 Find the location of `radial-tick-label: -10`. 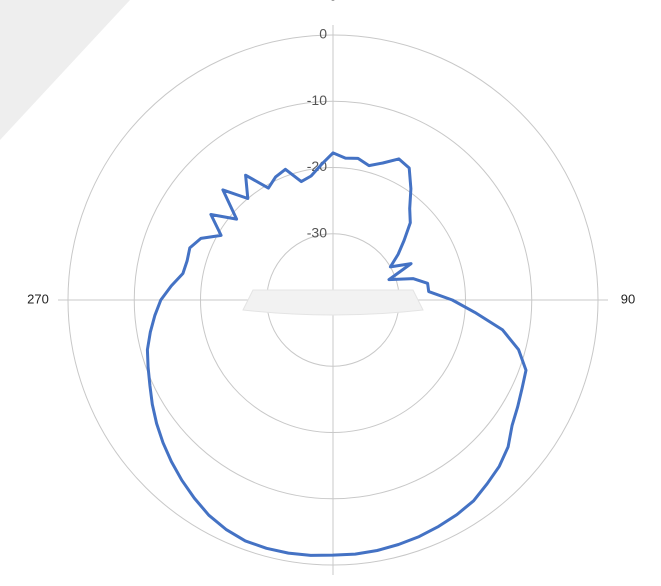

radial-tick-label: -10 is located at coordinates (317, 100).